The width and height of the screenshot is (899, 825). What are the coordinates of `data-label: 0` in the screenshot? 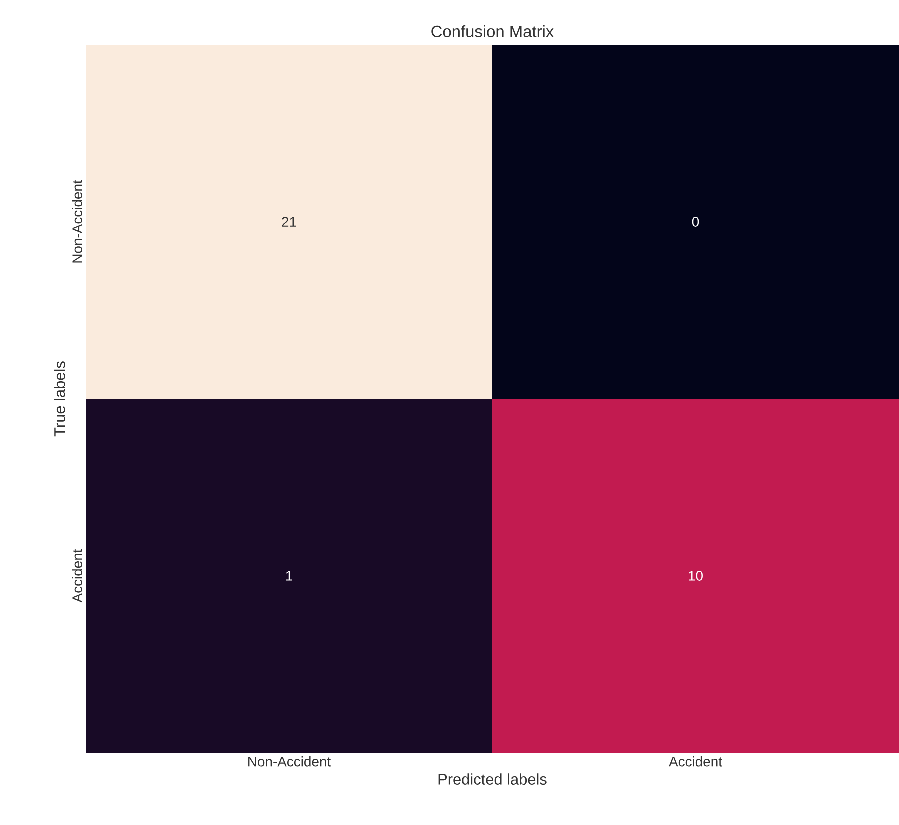 It's located at (696, 222).